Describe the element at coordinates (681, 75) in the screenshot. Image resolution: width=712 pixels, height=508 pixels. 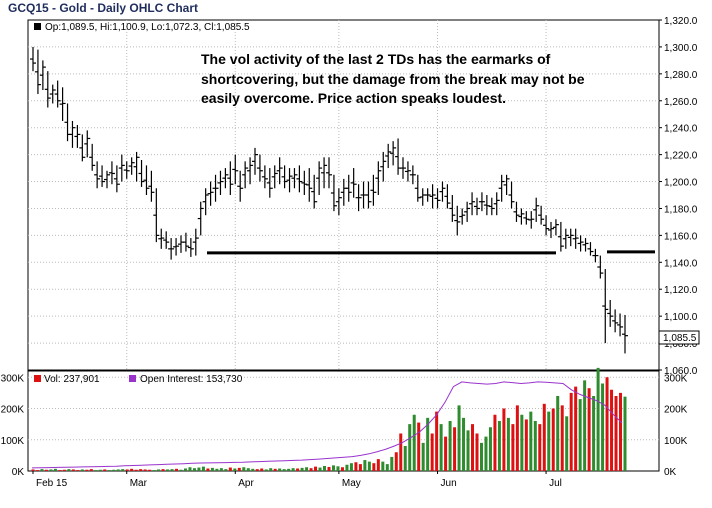
I see `price-tick-label: 1,280.0` at that location.